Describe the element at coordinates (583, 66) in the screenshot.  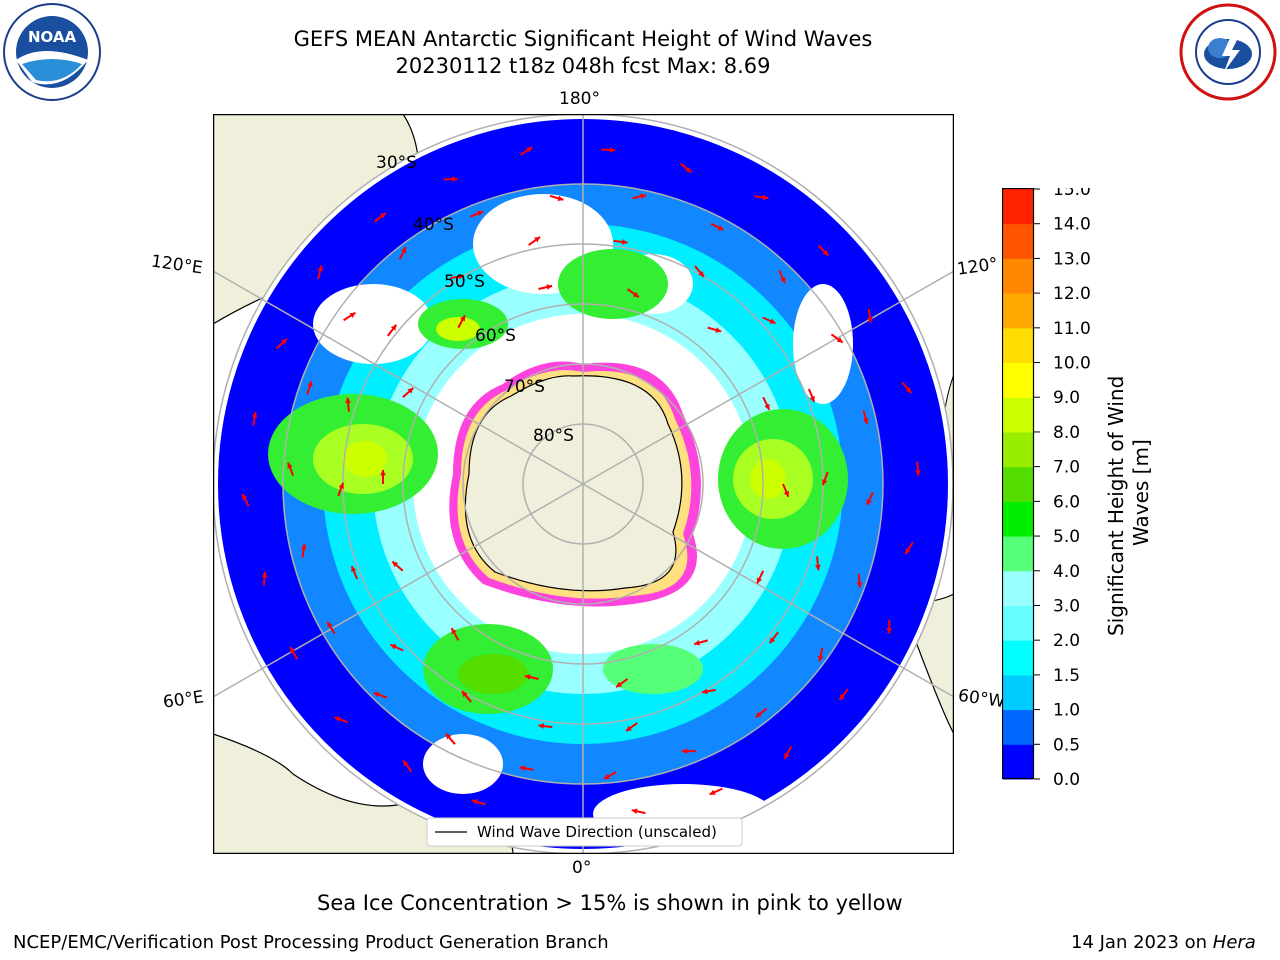
I see `chart-subtitle: 20230112 t18z 048h fcst Max: 8.69` at that location.